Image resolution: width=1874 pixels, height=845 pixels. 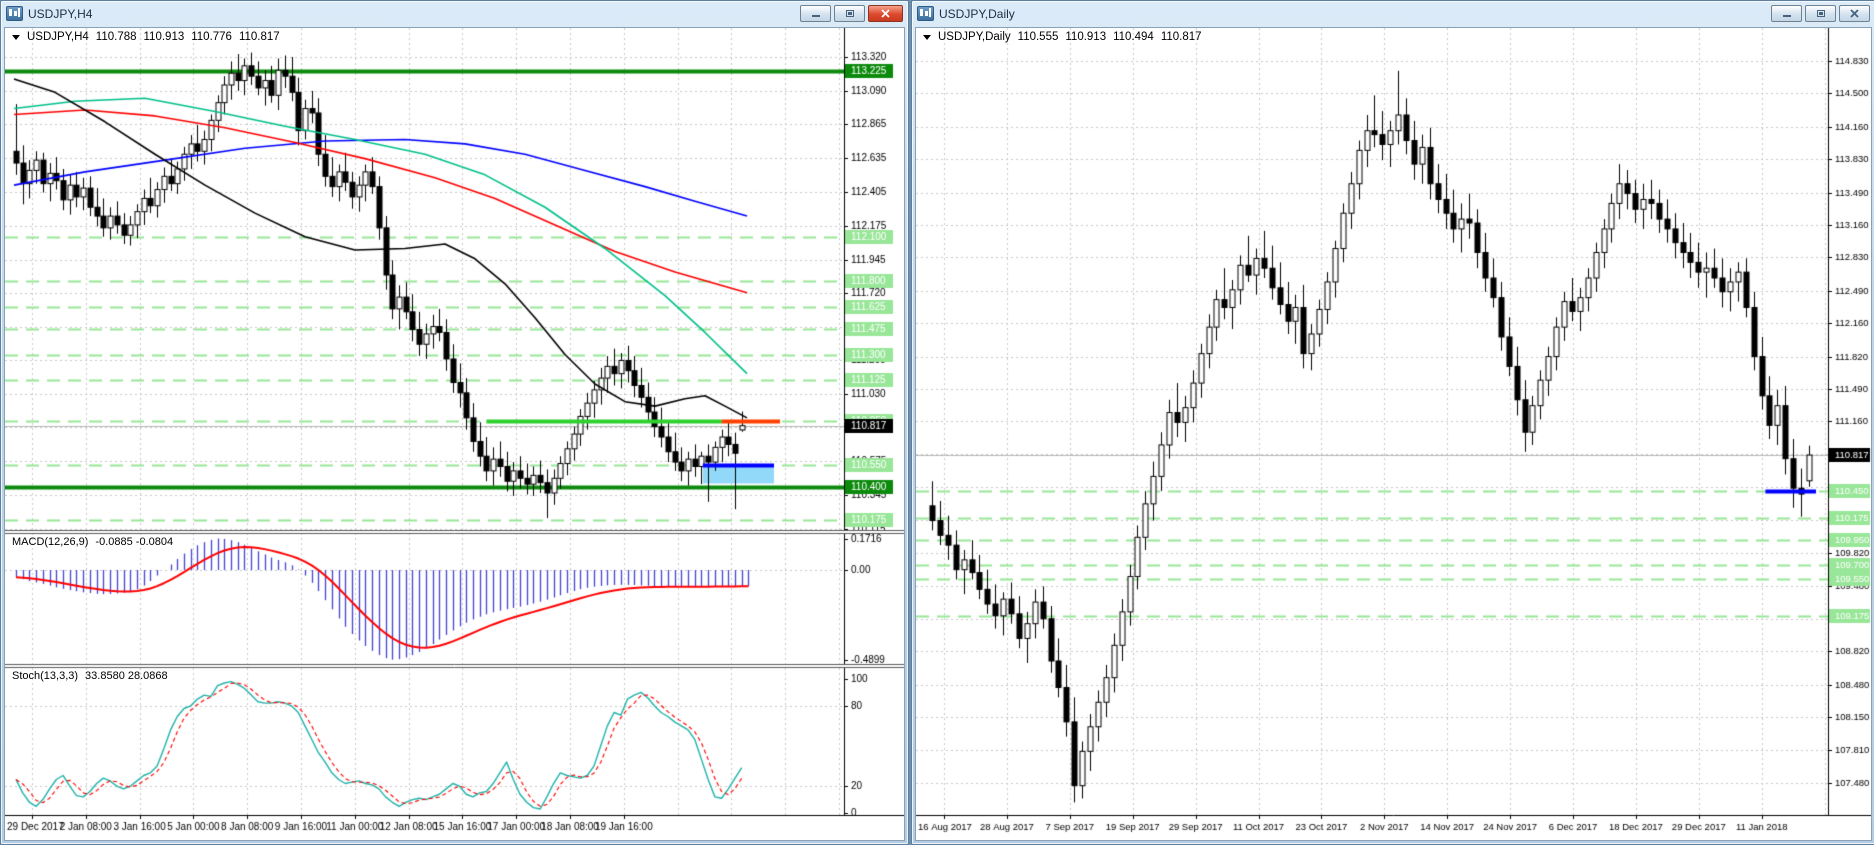 I want to click on header-low: 110.494, so click(x=1133, y=37).